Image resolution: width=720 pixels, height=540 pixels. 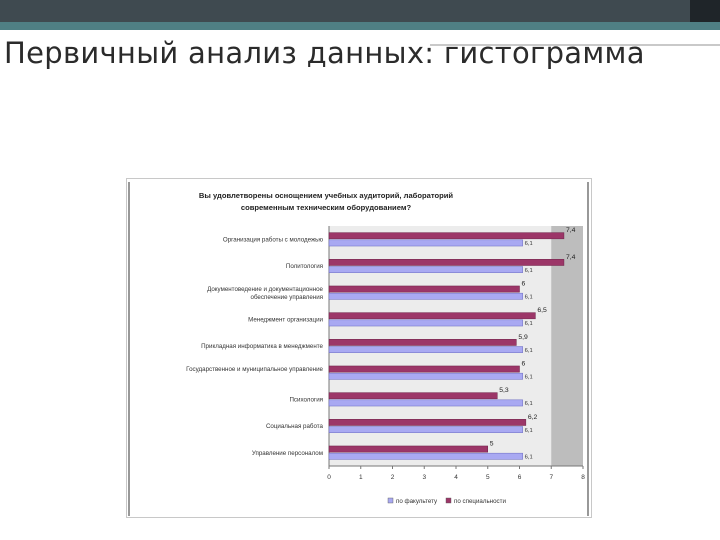 What do you see at coordinates (551, 477) in the screenshot?
I see `x-tick-label: 7` at bounding box center [551, 477].